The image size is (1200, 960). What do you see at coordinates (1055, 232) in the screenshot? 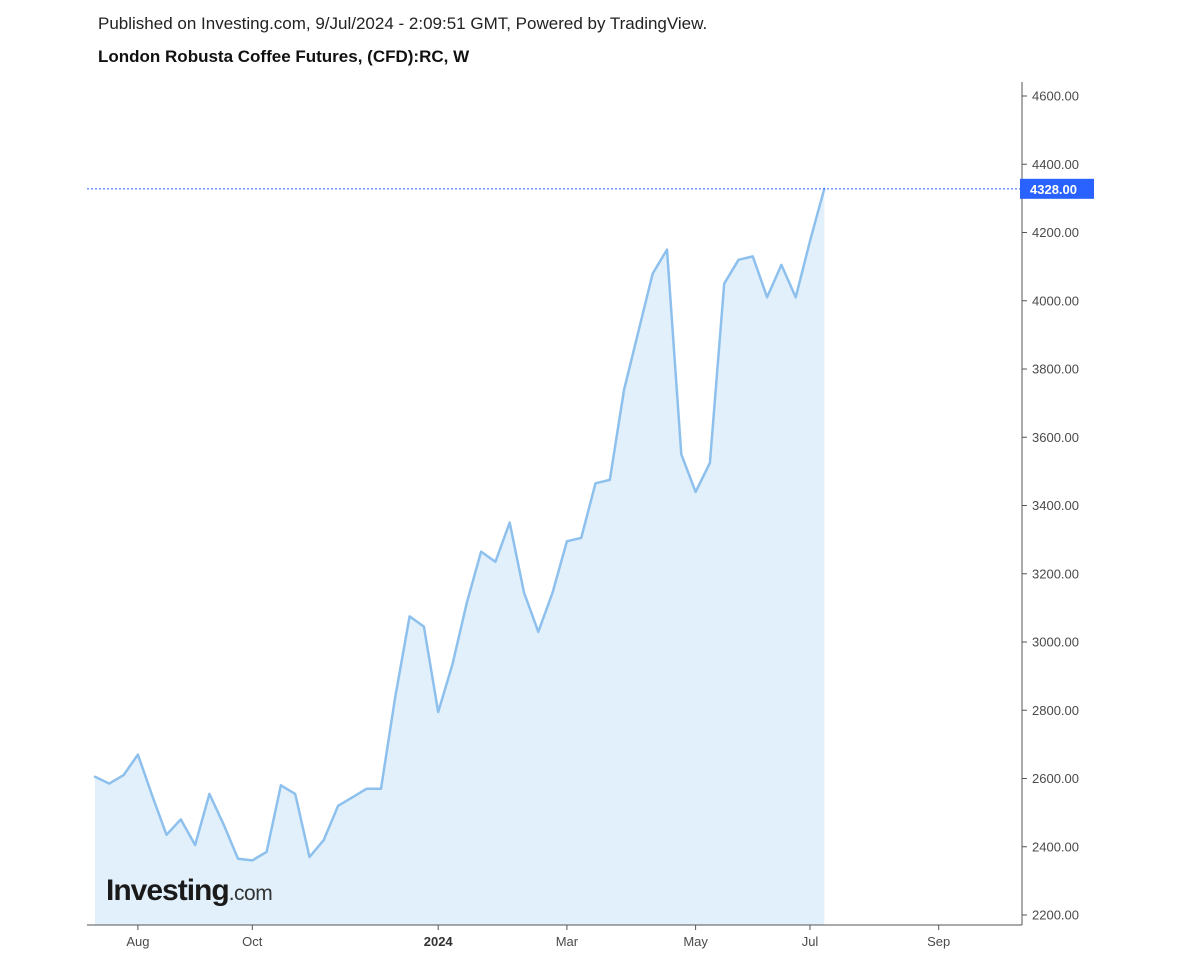
I see `y-tick-label: 4200.00` at bounding box center [1055, 232].